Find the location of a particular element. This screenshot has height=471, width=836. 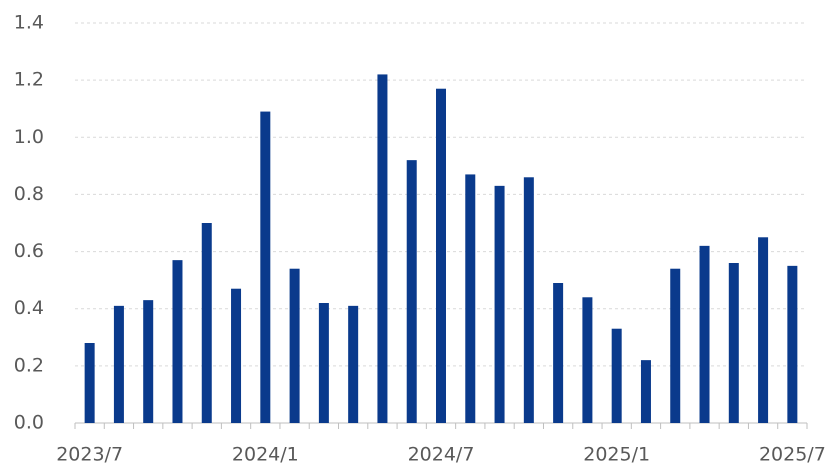

y-tick-label: 1.0 is located at coordinates (29, 137).